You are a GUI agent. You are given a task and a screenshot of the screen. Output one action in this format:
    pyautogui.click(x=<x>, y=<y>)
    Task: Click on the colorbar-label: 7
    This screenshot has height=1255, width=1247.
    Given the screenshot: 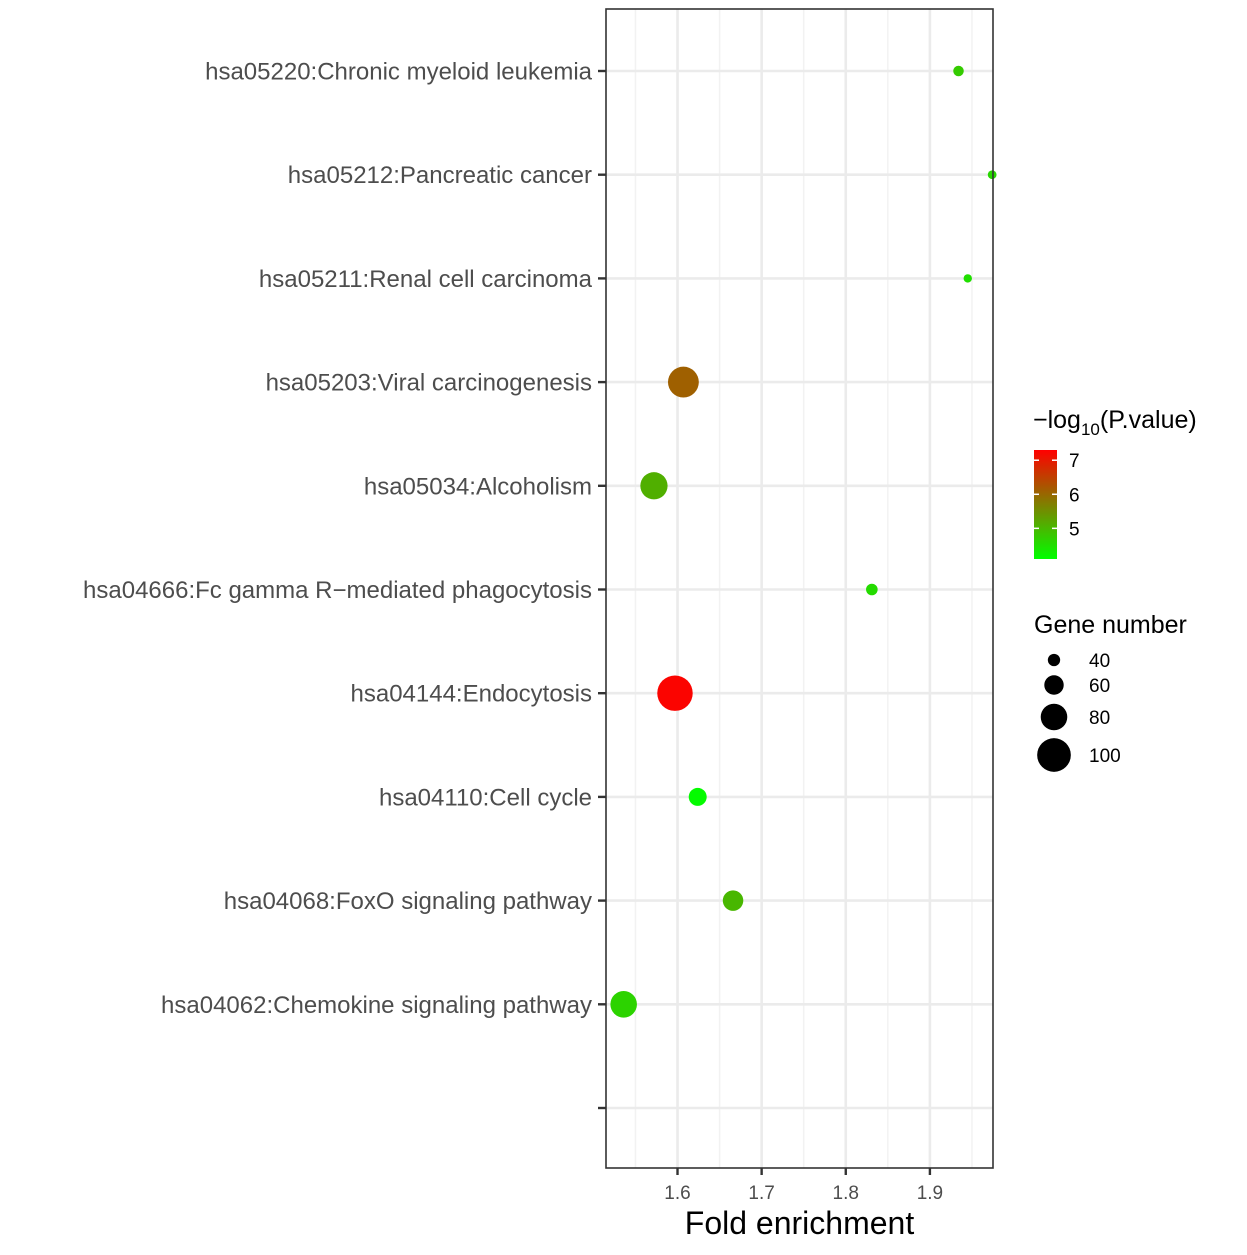 What is the action you would take?
    pyautogui.click(x=1074, y=461)
    